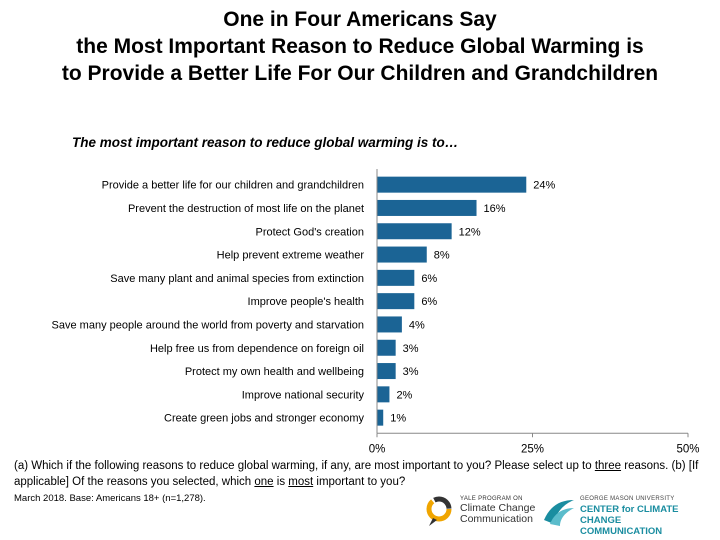 This screenshot has width=720, height=540. I want to click on gmu-big-text-1: CENTER for CLIMATE CHANGE, so click(629, 515).